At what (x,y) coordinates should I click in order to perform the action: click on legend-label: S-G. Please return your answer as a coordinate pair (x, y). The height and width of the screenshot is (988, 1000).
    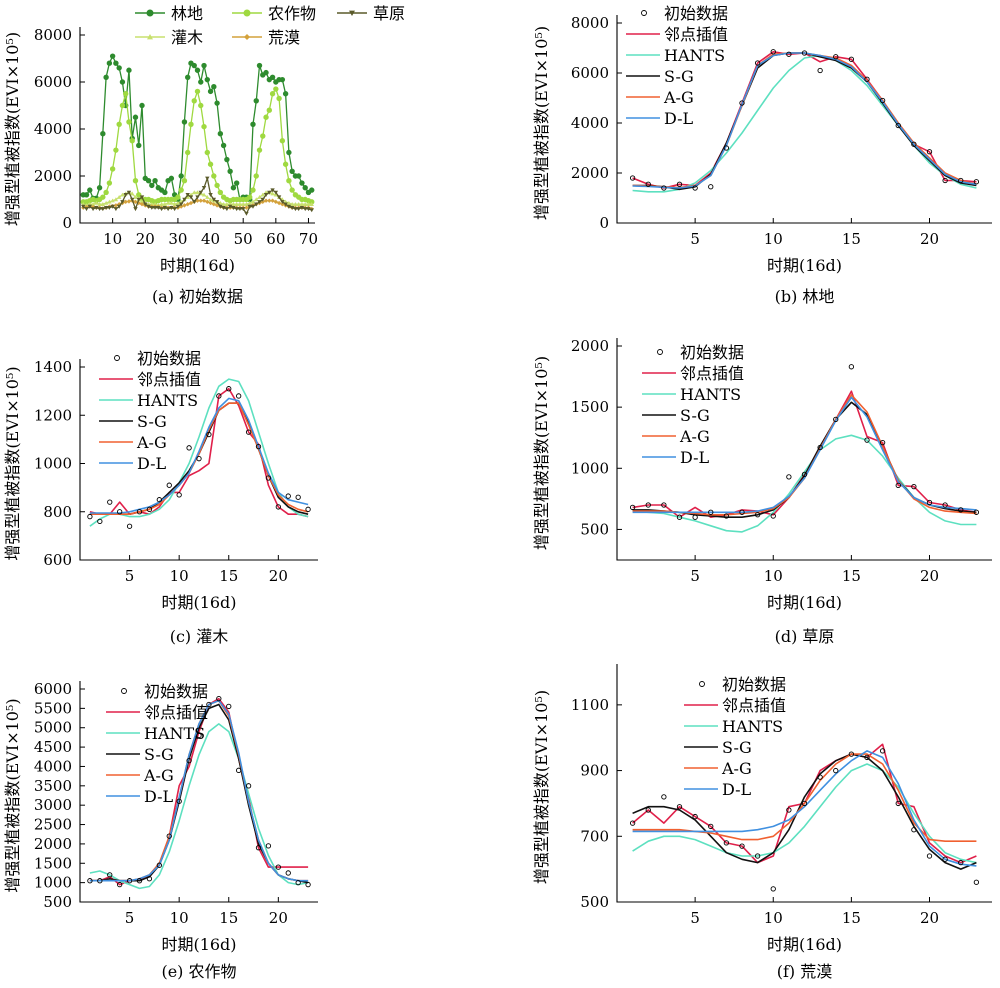
    Looking at the image, I should click on (737, 747).